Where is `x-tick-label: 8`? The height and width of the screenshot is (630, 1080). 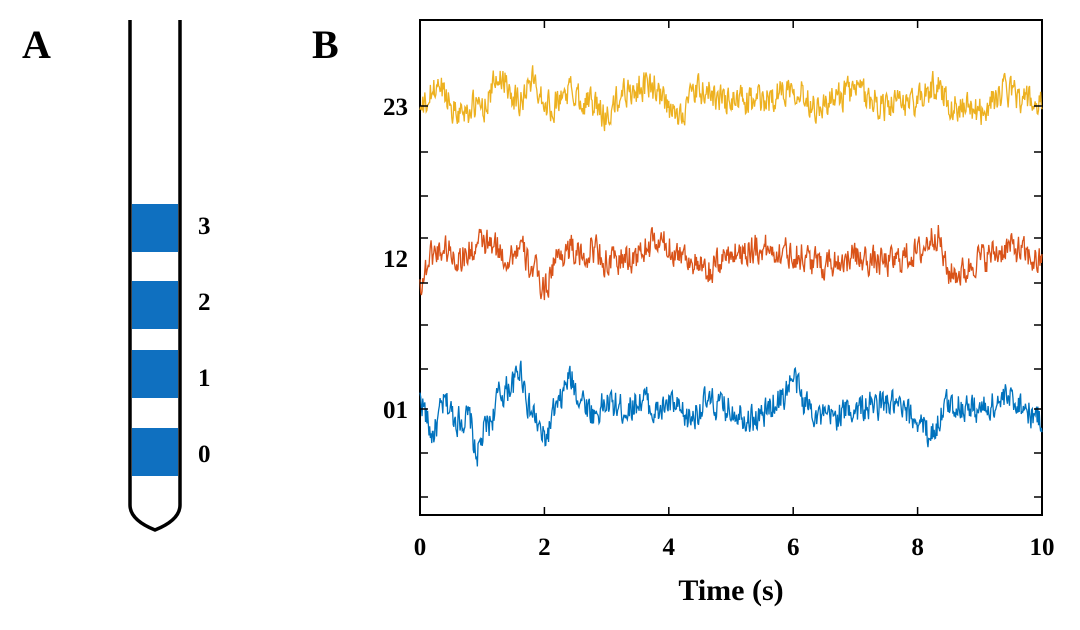 x-tick-label: 8 is located at coordinates (917, 547).